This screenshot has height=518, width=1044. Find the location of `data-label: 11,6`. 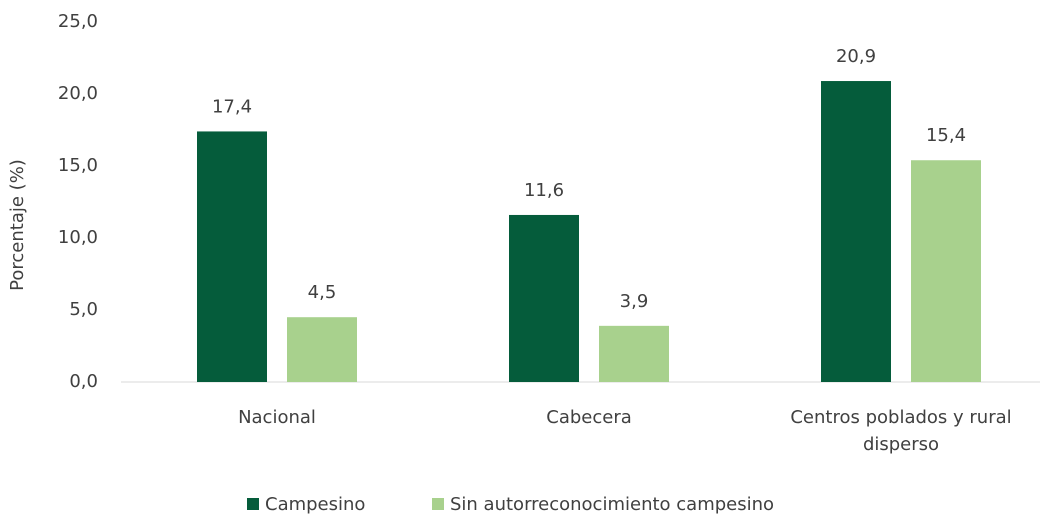

data-label: 11,6 is located at coordinates (544, 190).